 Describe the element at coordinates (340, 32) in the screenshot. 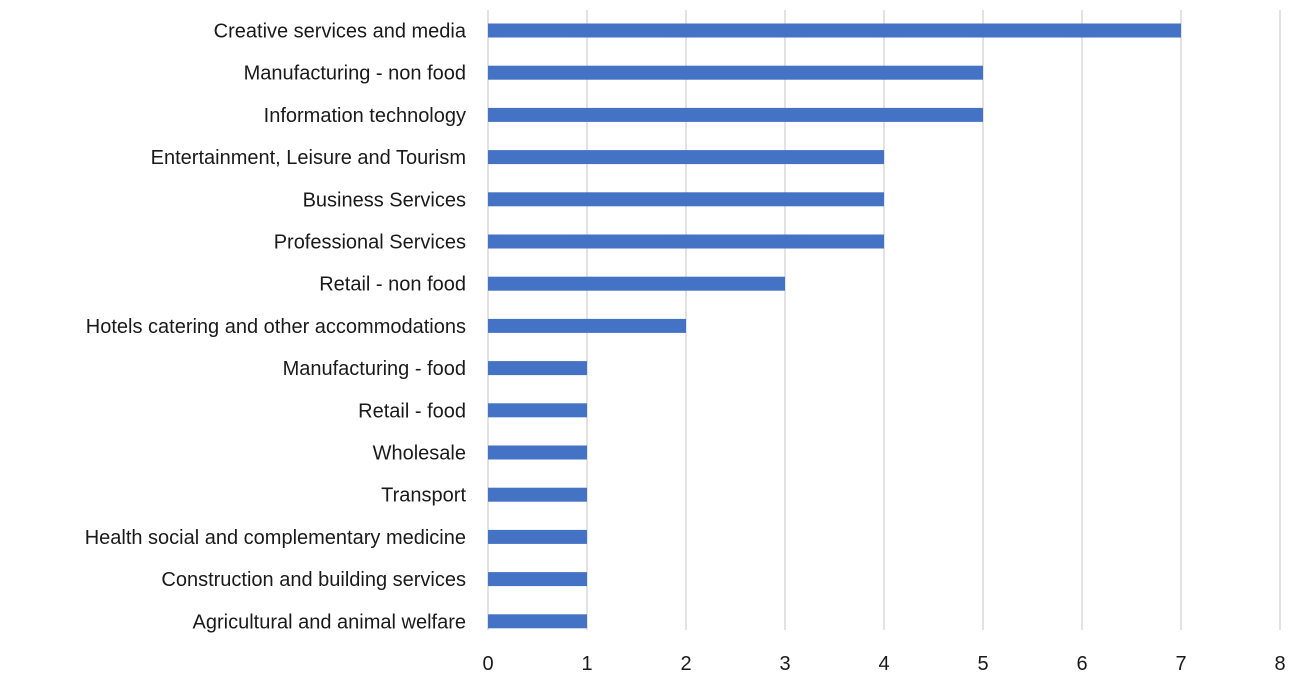

I see `category-label: Creative services and media` at that location.